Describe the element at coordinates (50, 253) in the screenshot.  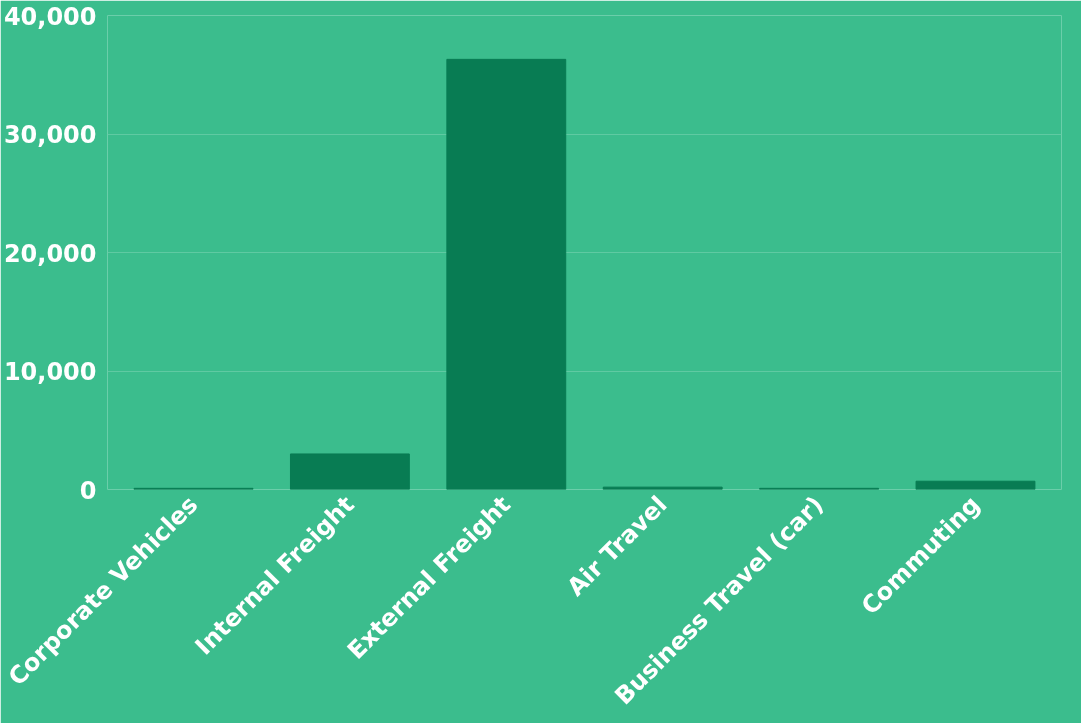
I see `y-tick-label: 20,000` at that location.